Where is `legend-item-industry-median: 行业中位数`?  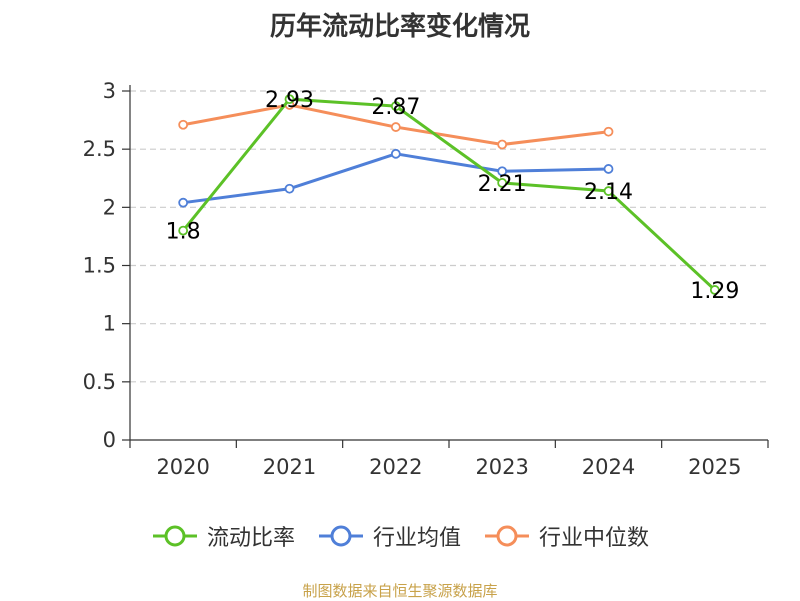 legend-item-industry-median: 行业中位数 is located at coordinates (566, 536).